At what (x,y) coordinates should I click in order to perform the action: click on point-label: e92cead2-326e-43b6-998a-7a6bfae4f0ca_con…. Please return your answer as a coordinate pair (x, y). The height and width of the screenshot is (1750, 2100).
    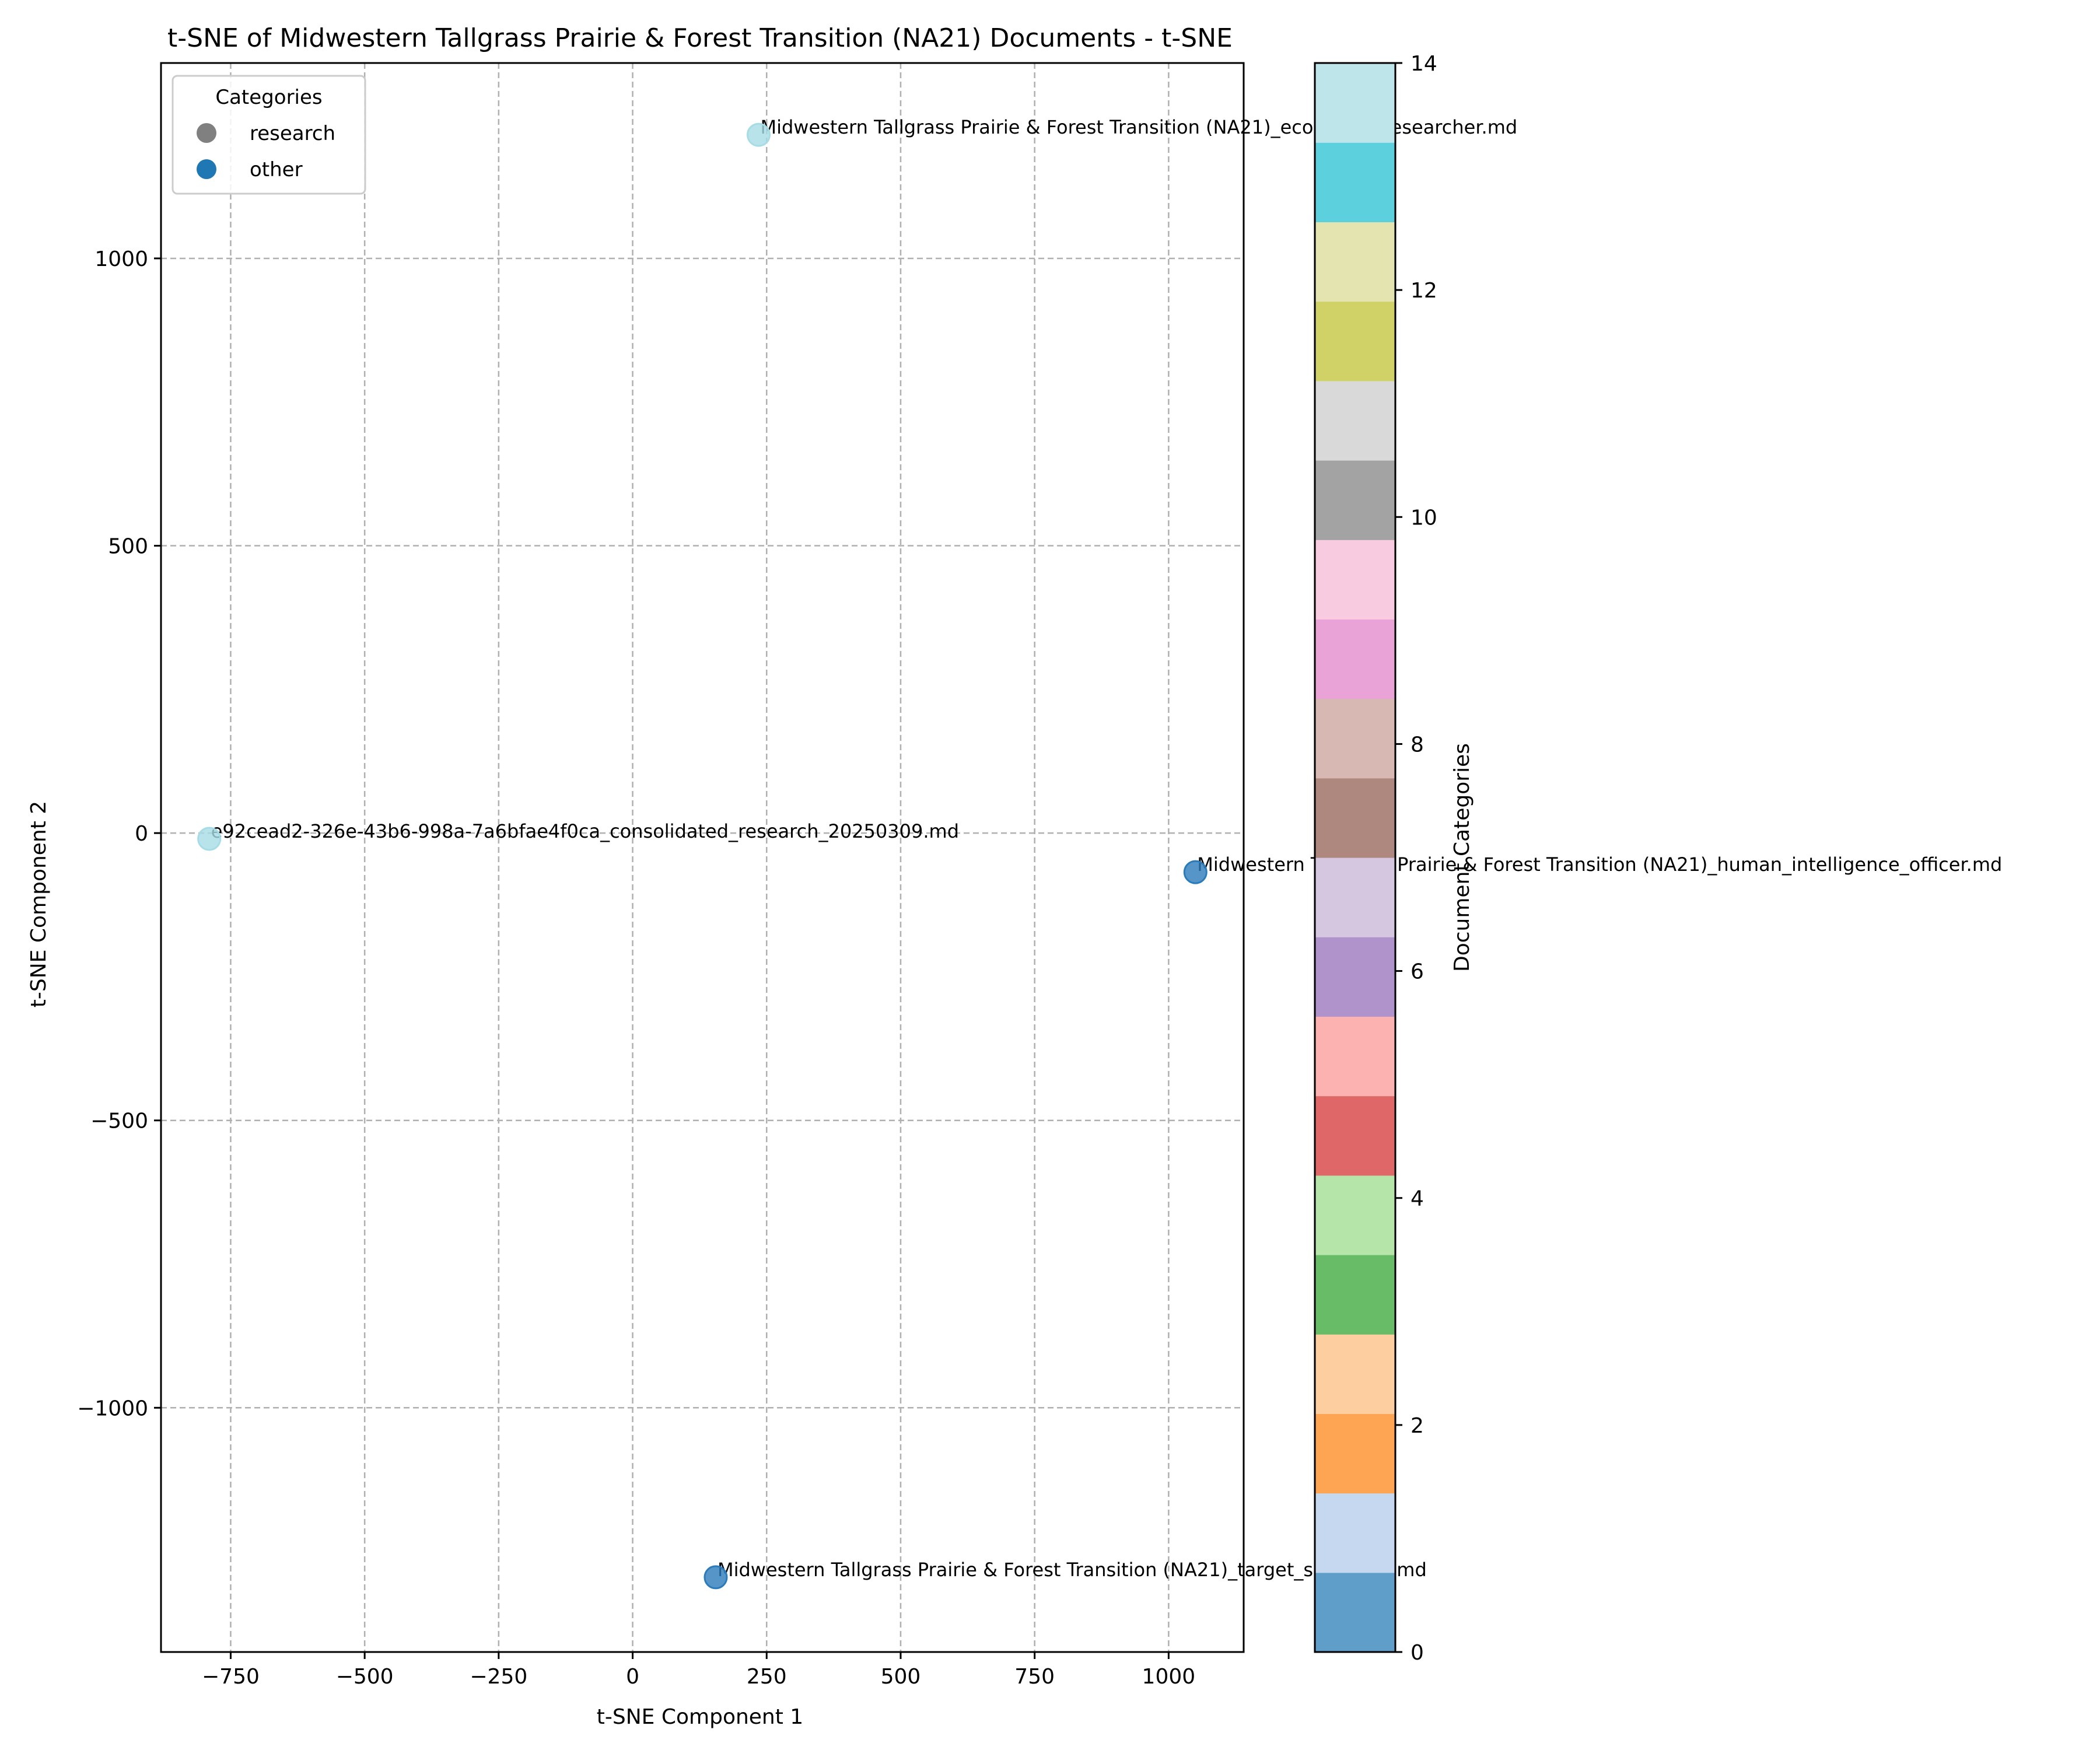
    Looking at the image, I should click on (585, 831).